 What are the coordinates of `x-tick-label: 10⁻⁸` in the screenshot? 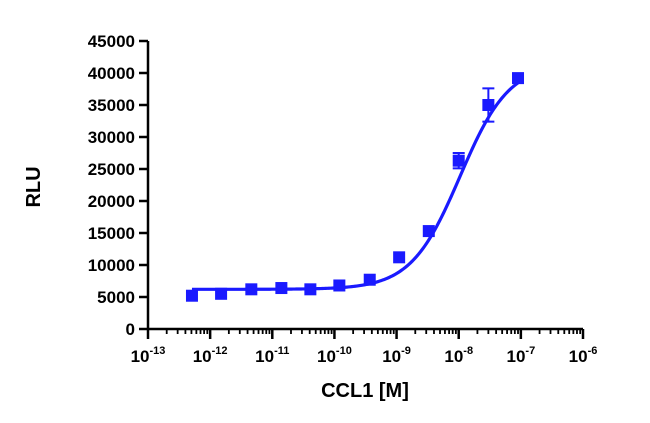 It's located at (458, 355).